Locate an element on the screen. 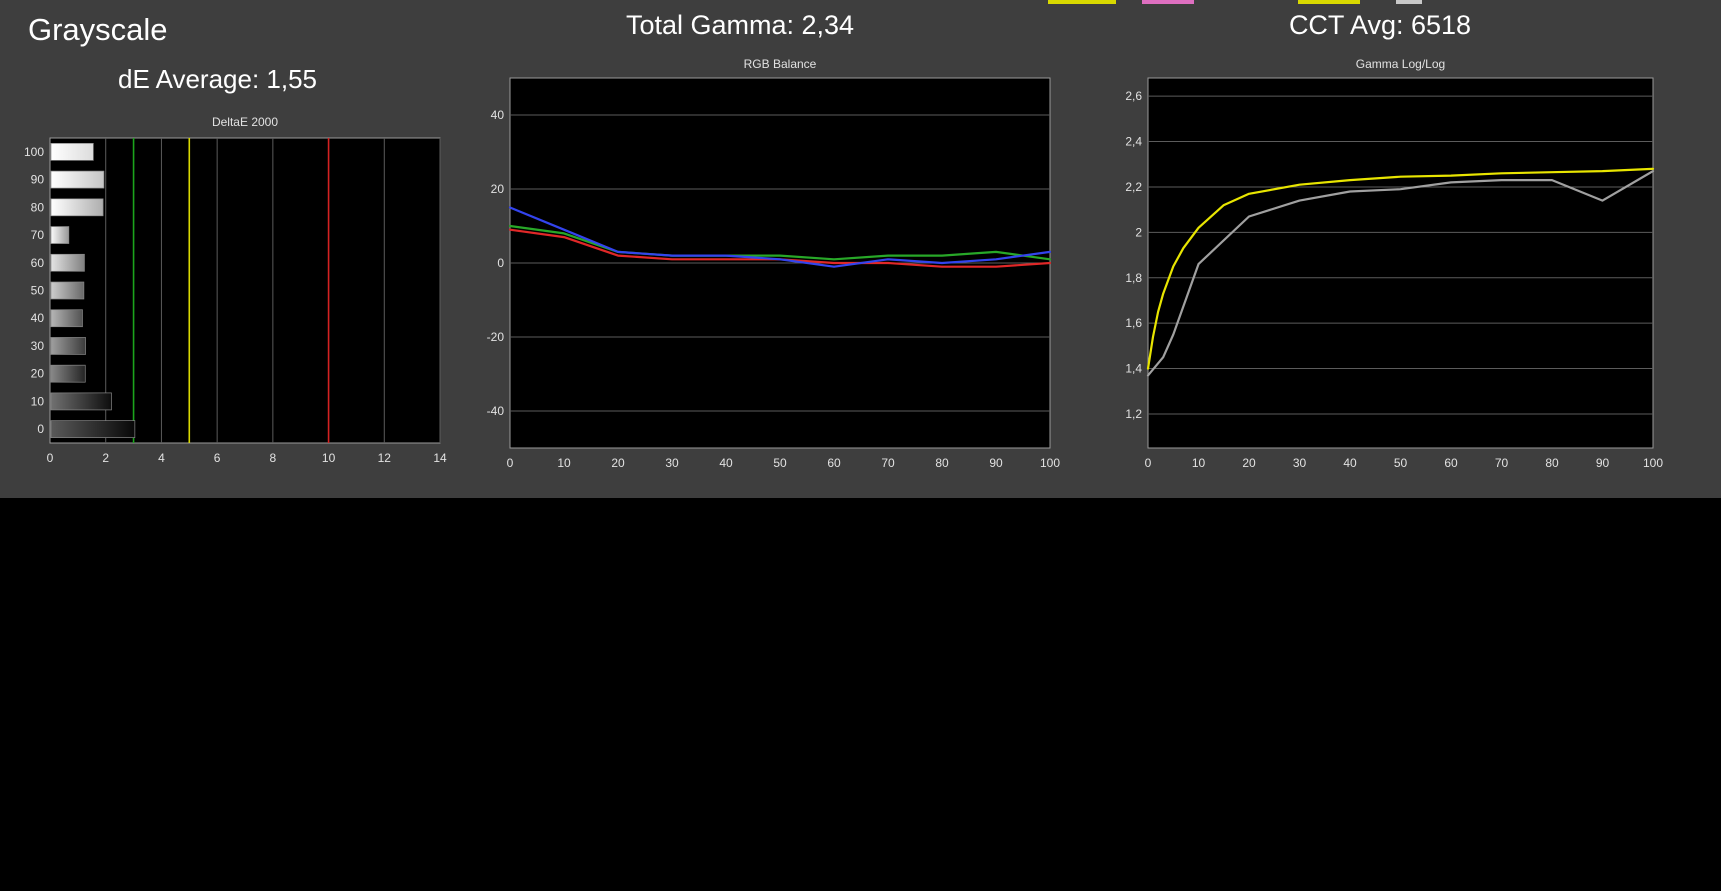  axis-tick-label: 12 is located at coordinates (385, 458).